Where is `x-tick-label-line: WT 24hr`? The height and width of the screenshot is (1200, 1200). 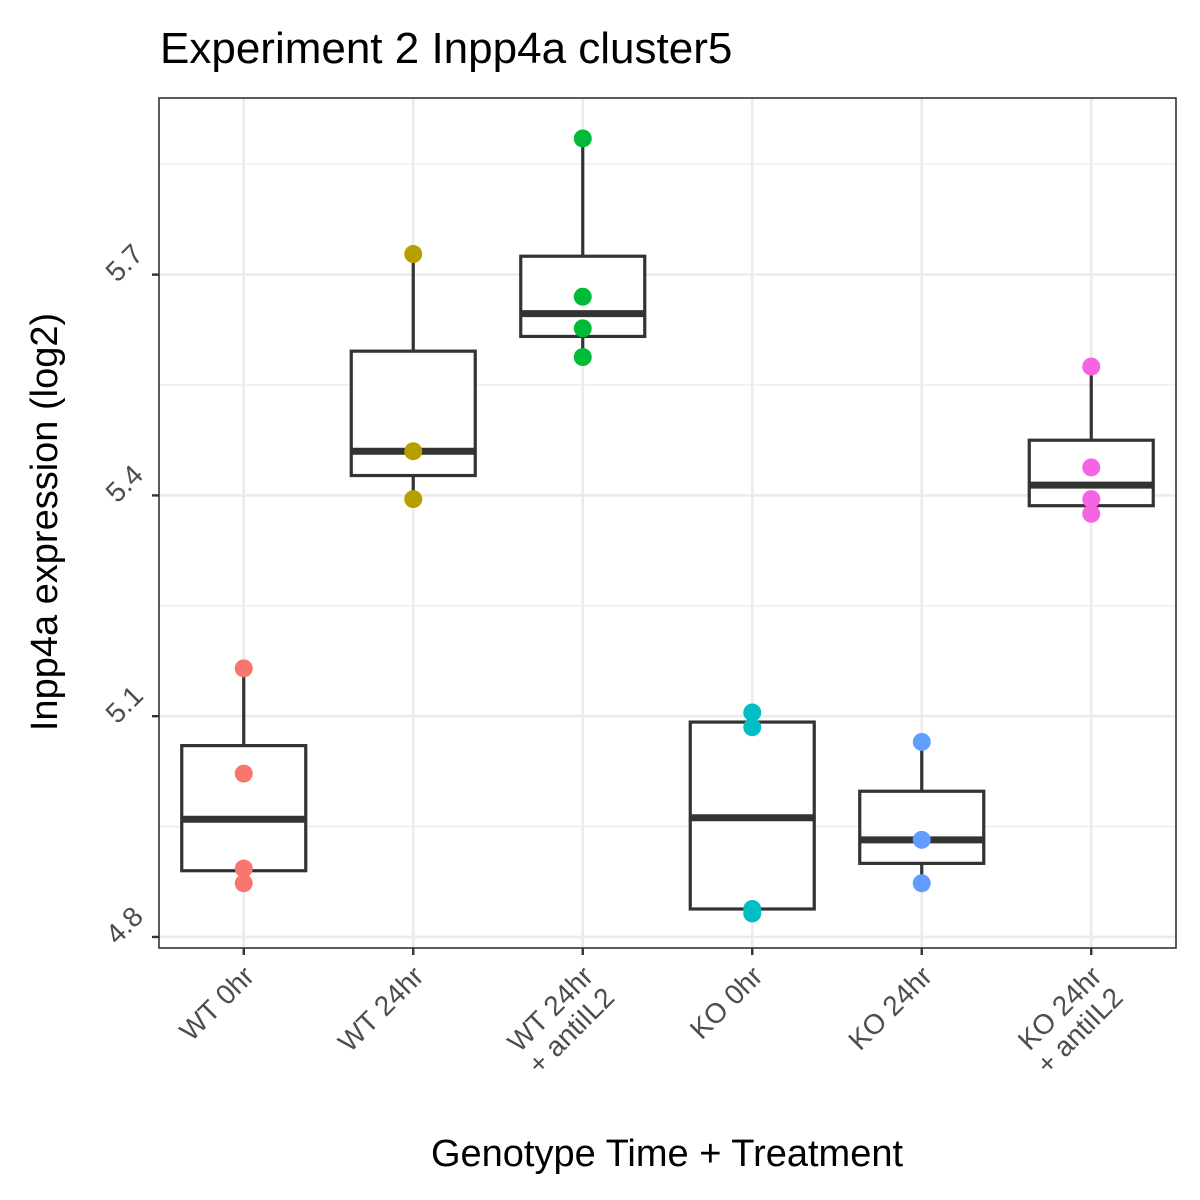
x-tick-label-line: WT 24hr is located at coordinates (380, 1008).